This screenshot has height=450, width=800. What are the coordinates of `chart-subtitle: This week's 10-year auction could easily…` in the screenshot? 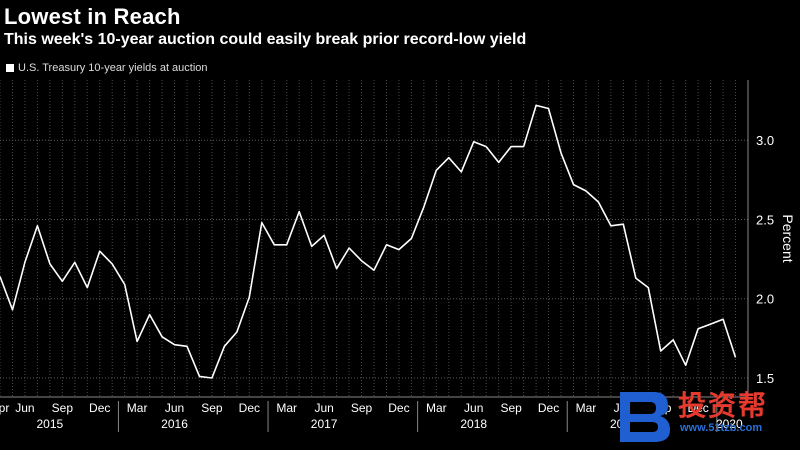 It's located at (265, 39).